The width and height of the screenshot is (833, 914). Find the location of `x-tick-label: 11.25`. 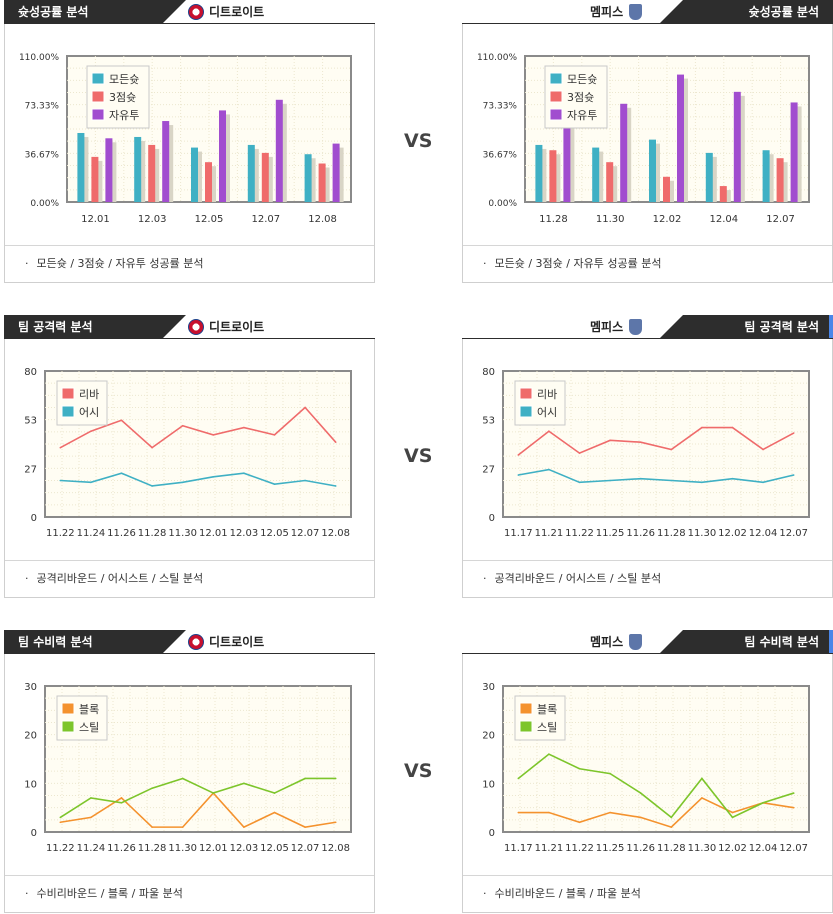

x-tick-label: 11.25 is located at coordinates (610, 533).